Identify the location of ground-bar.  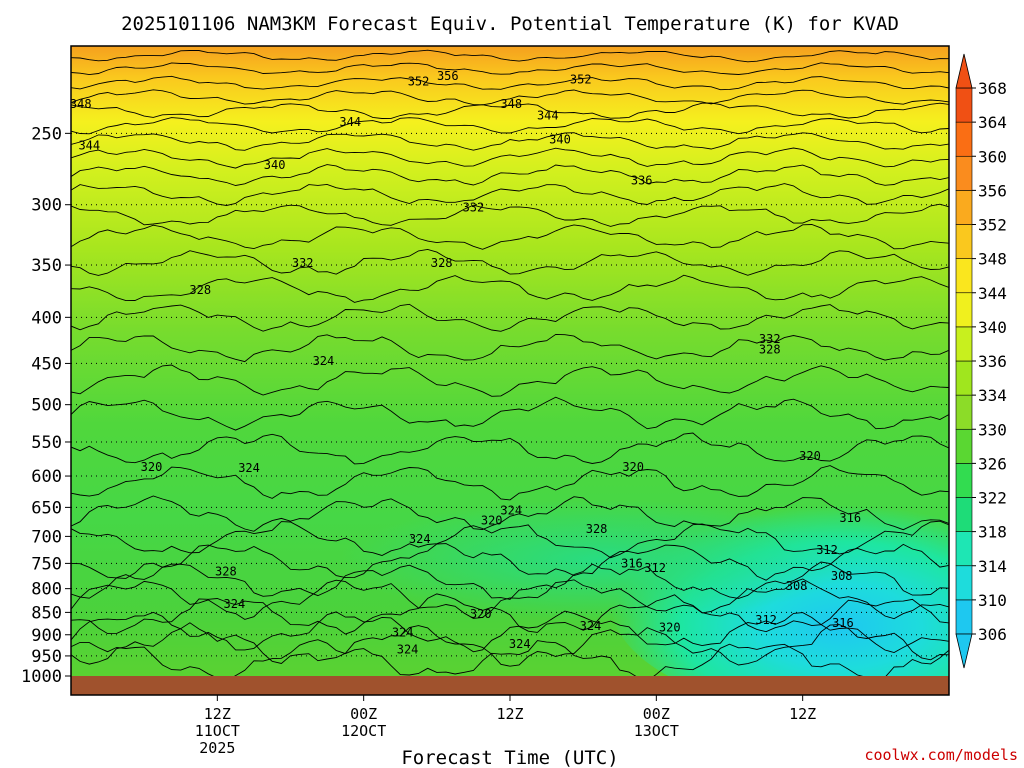
(510, 685).